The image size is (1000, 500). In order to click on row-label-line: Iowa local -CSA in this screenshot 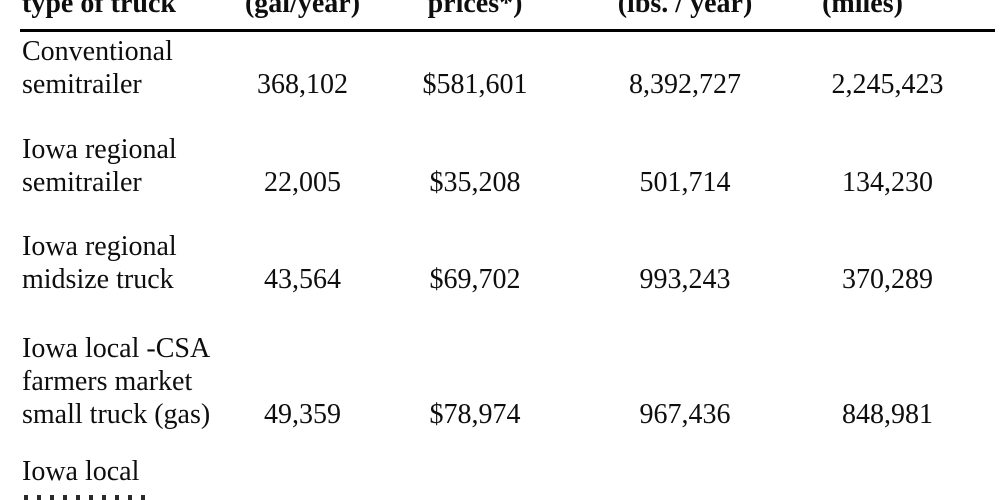, I will do `click(116, 348)`.